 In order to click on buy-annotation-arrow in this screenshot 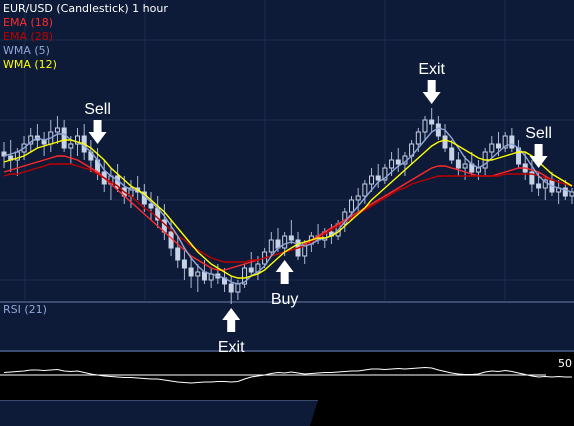, I will do `click(284, 272)`.